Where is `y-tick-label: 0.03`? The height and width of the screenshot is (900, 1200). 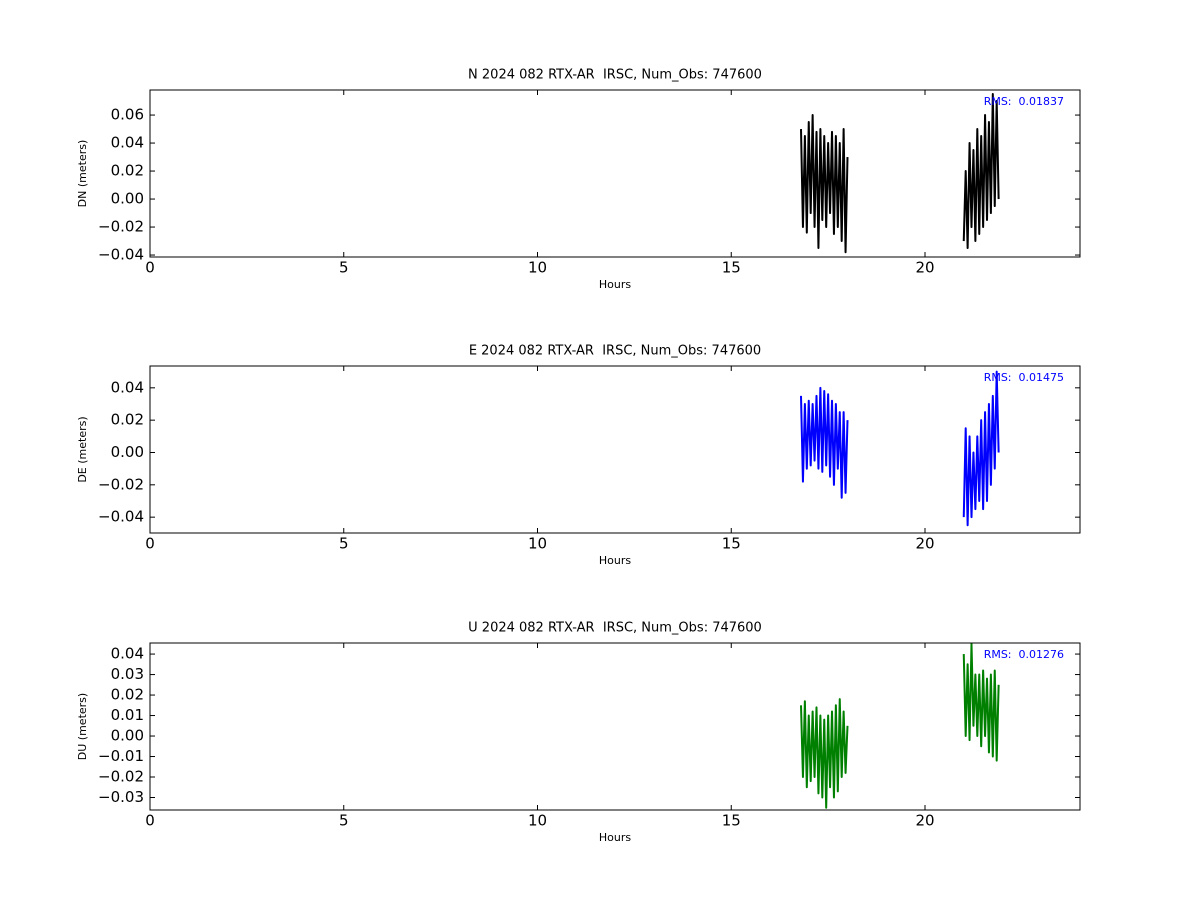
y-tick-label: 0.03 is located at coordinates (127, 674).